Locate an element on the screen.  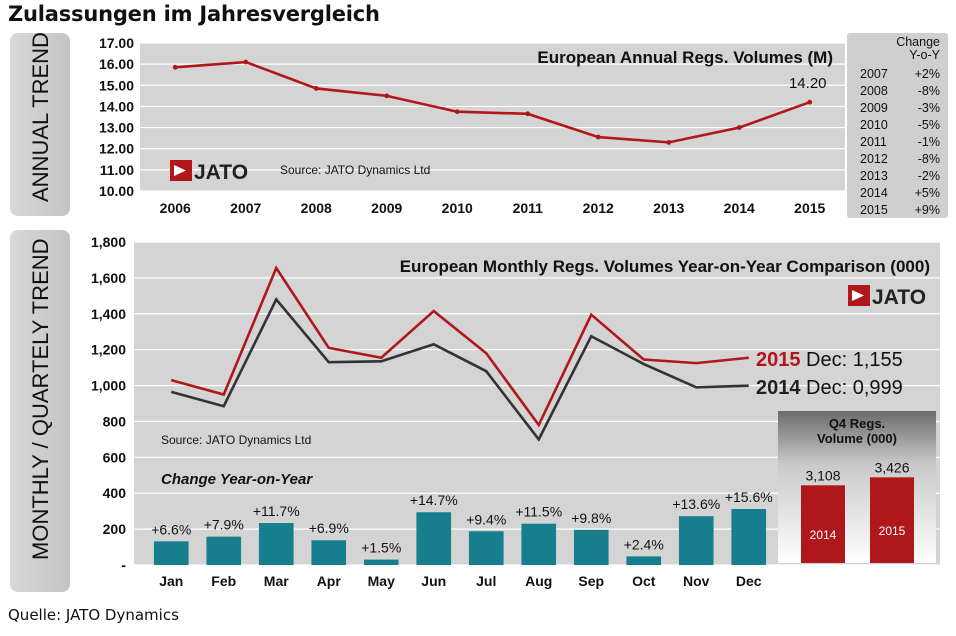
monthly-ytick-label: - is located at coordinates (123, 565).